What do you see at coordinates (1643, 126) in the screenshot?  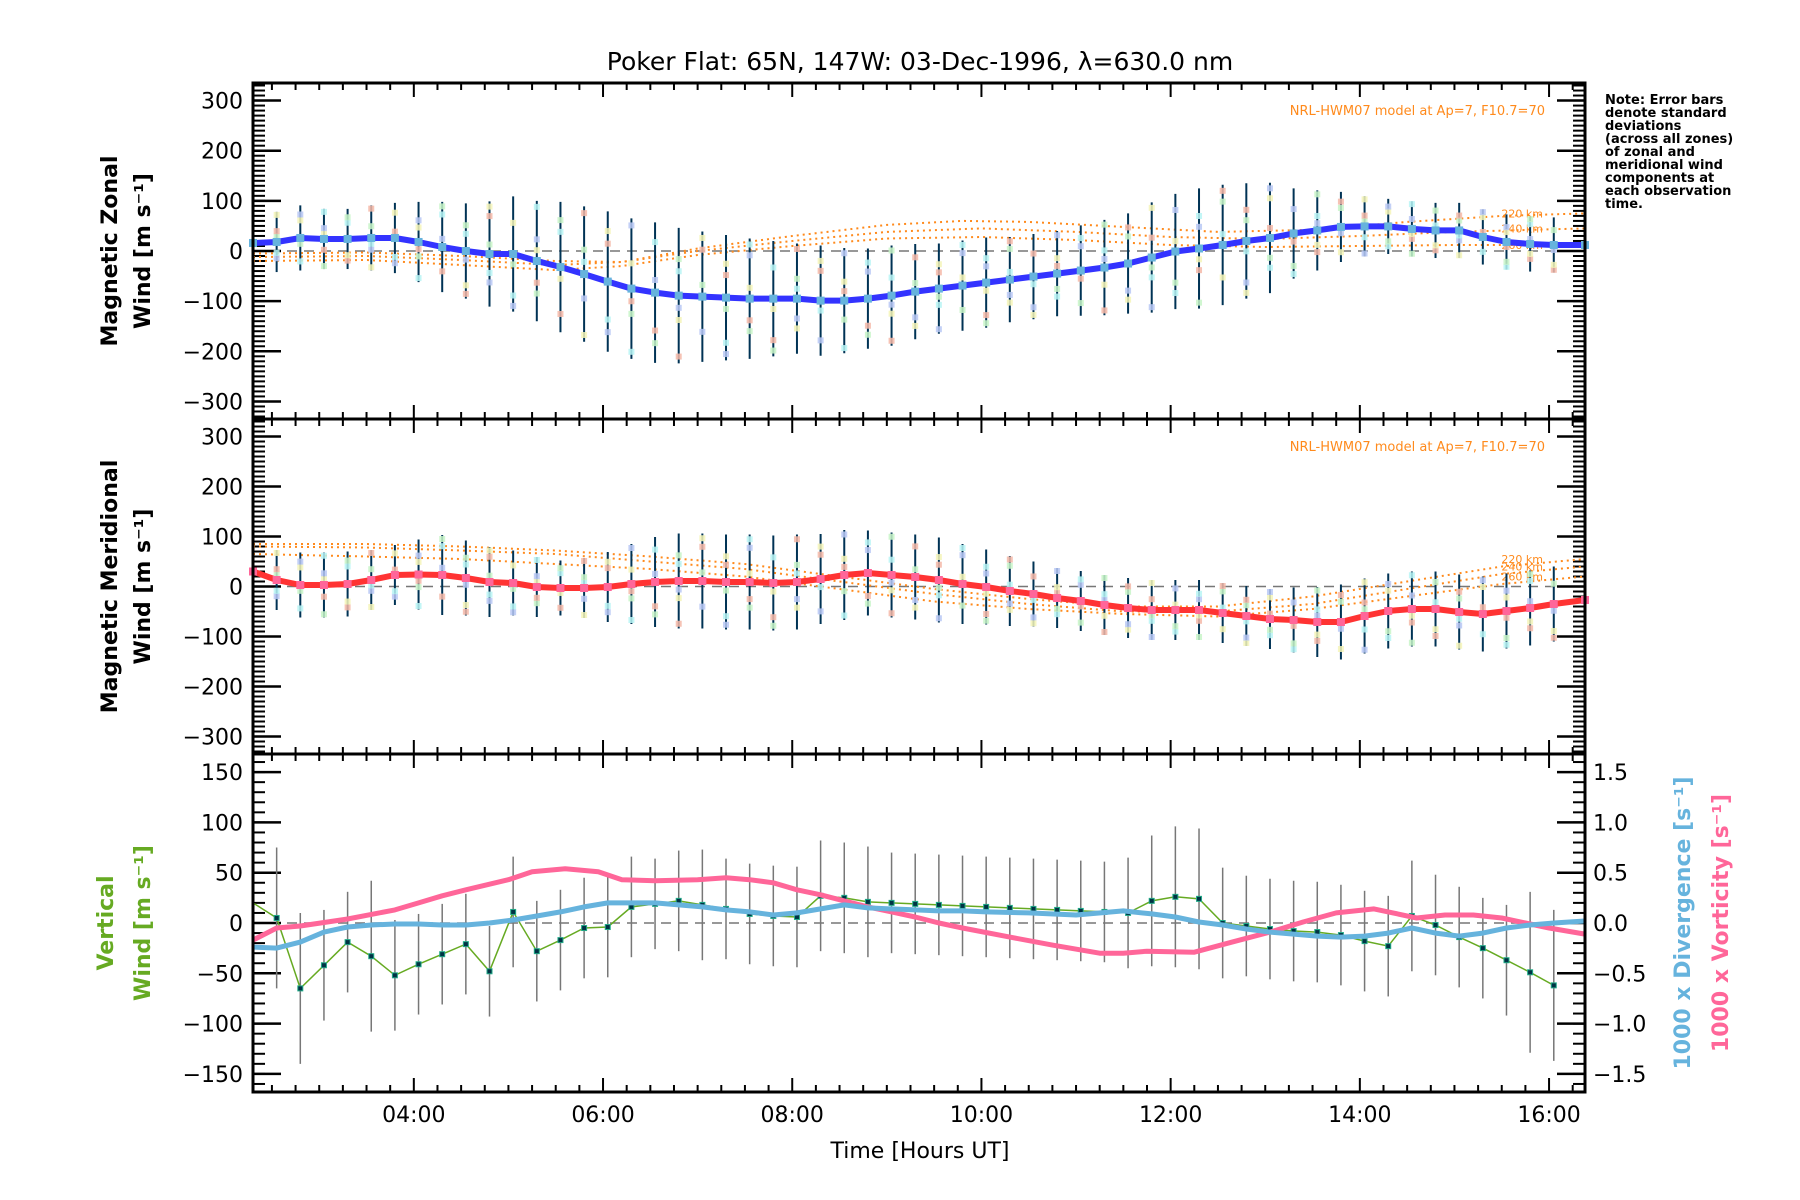 I see `note-line: deviations` at bounding box center [1643, 126].